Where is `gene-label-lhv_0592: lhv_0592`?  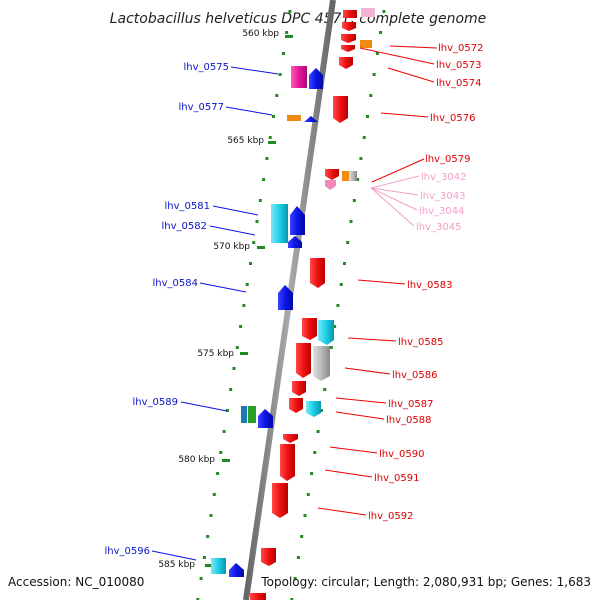 gene-label-lhv_0592: lhv_0592 is located at coordinates (390, 516).